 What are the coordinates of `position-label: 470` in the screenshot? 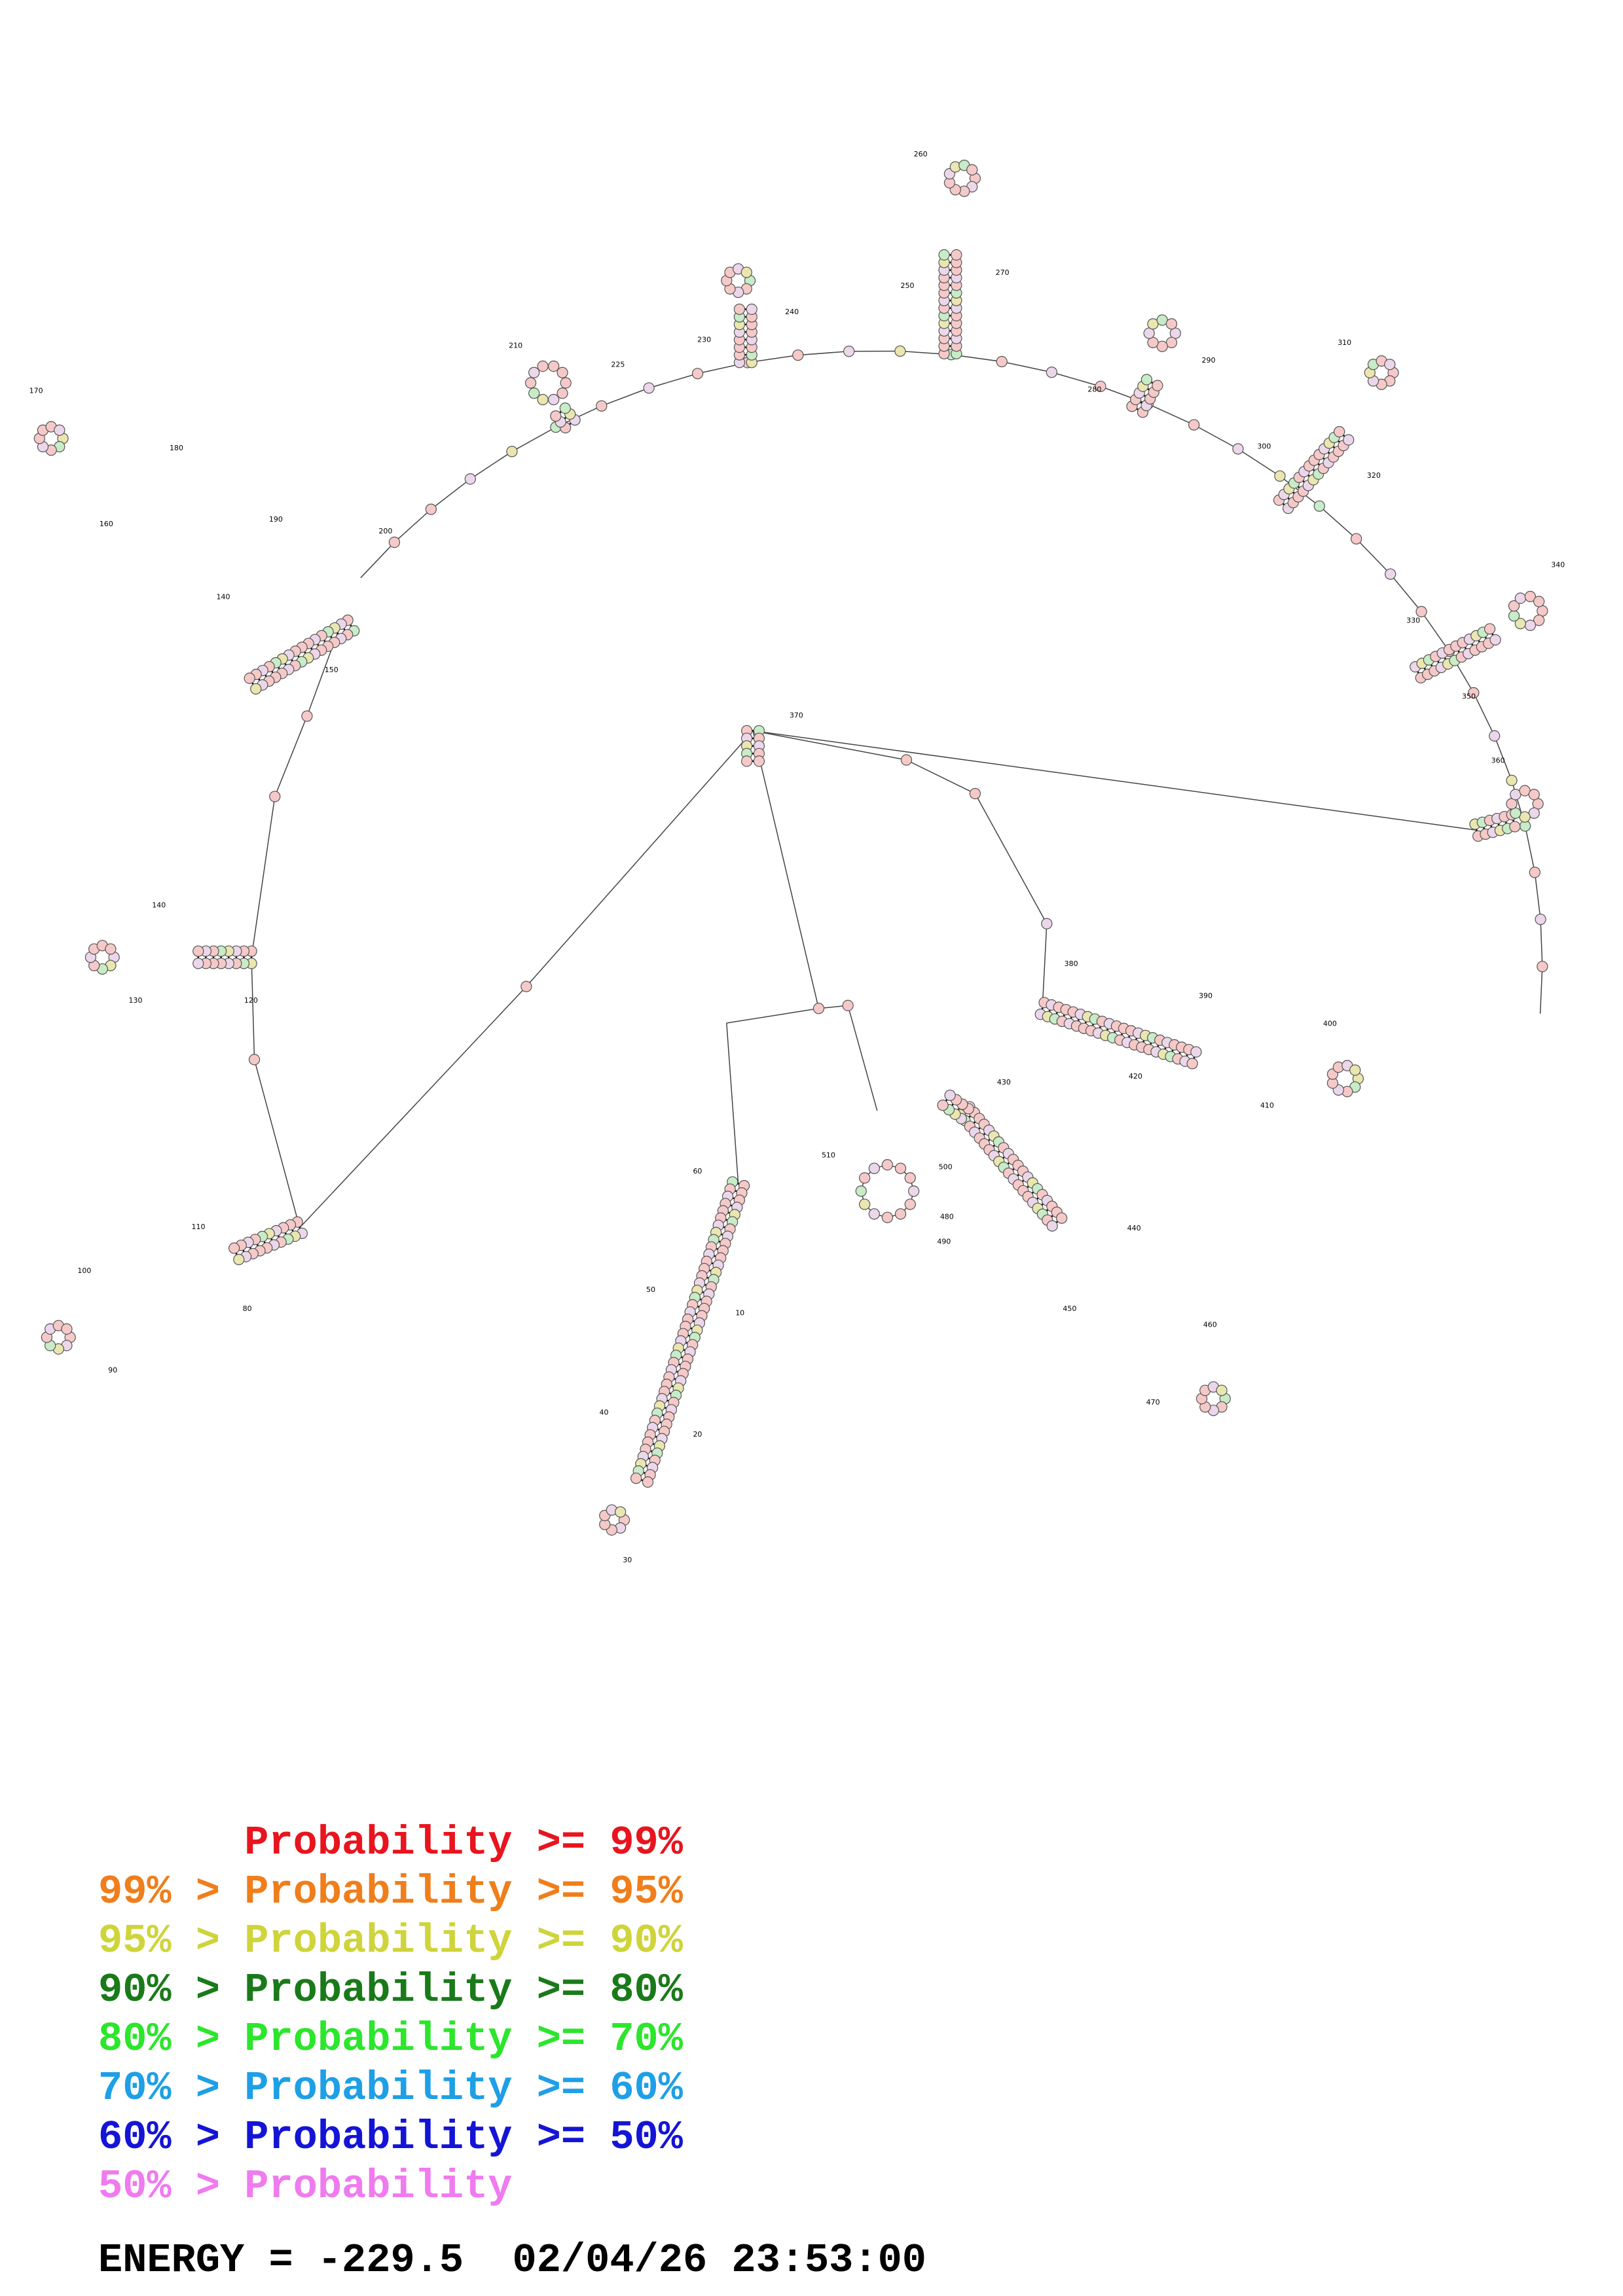 It's located at (1153, 1402).